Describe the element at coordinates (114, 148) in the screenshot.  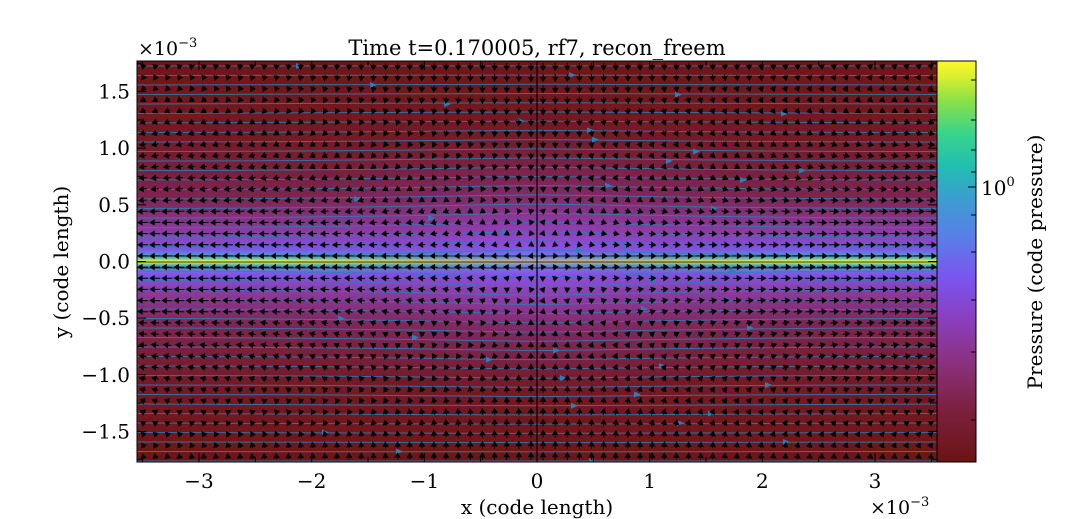
I see `y-tick-label: 1.0` at that location.